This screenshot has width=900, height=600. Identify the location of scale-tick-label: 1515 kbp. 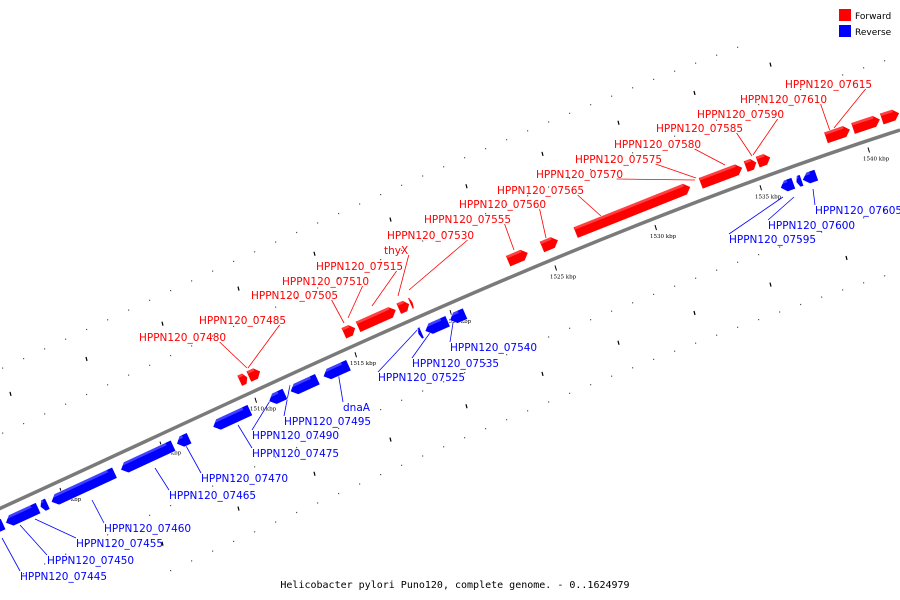
(363, 364).